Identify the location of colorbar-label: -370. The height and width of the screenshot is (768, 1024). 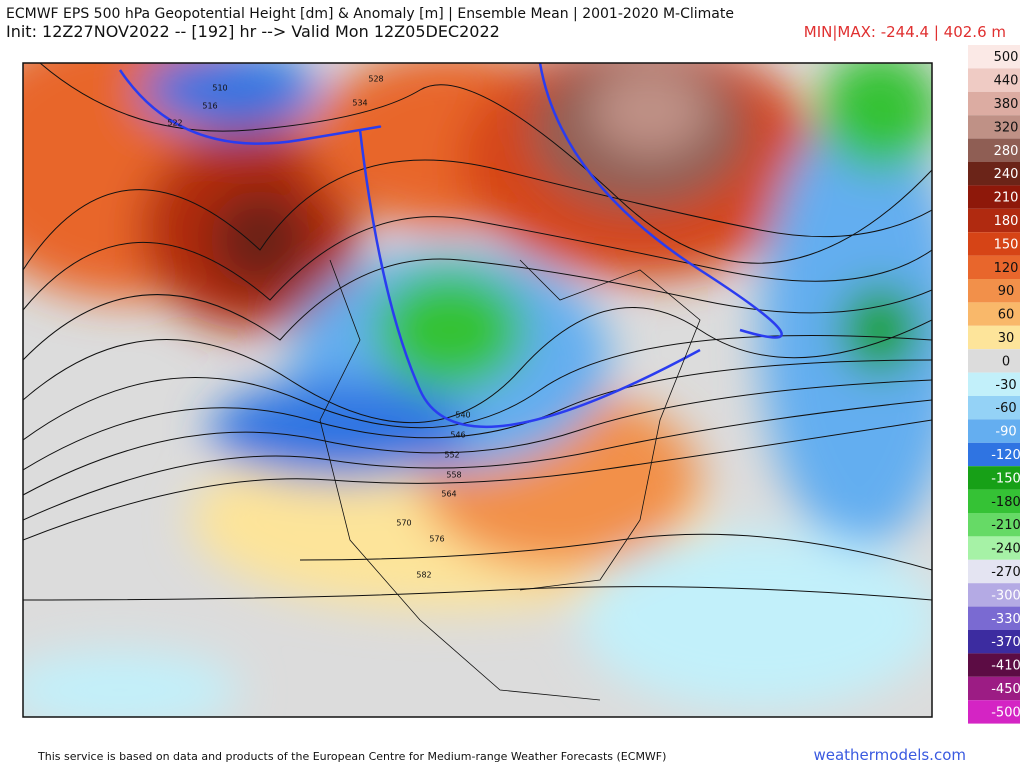
(1006, 642).